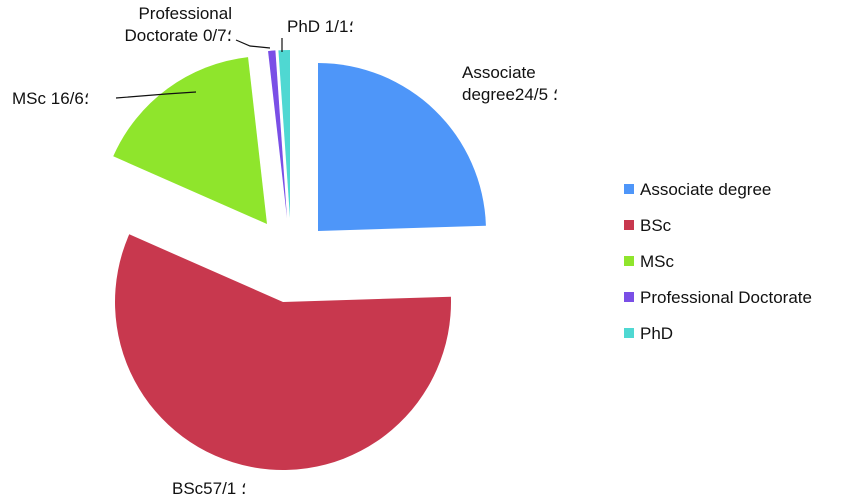 The height and width of the screenshot is (504, 862). What do you see at coordinates (284, 134) in the screenshot?
I see `pie-slice-phd` at bounding box center [284, 134].